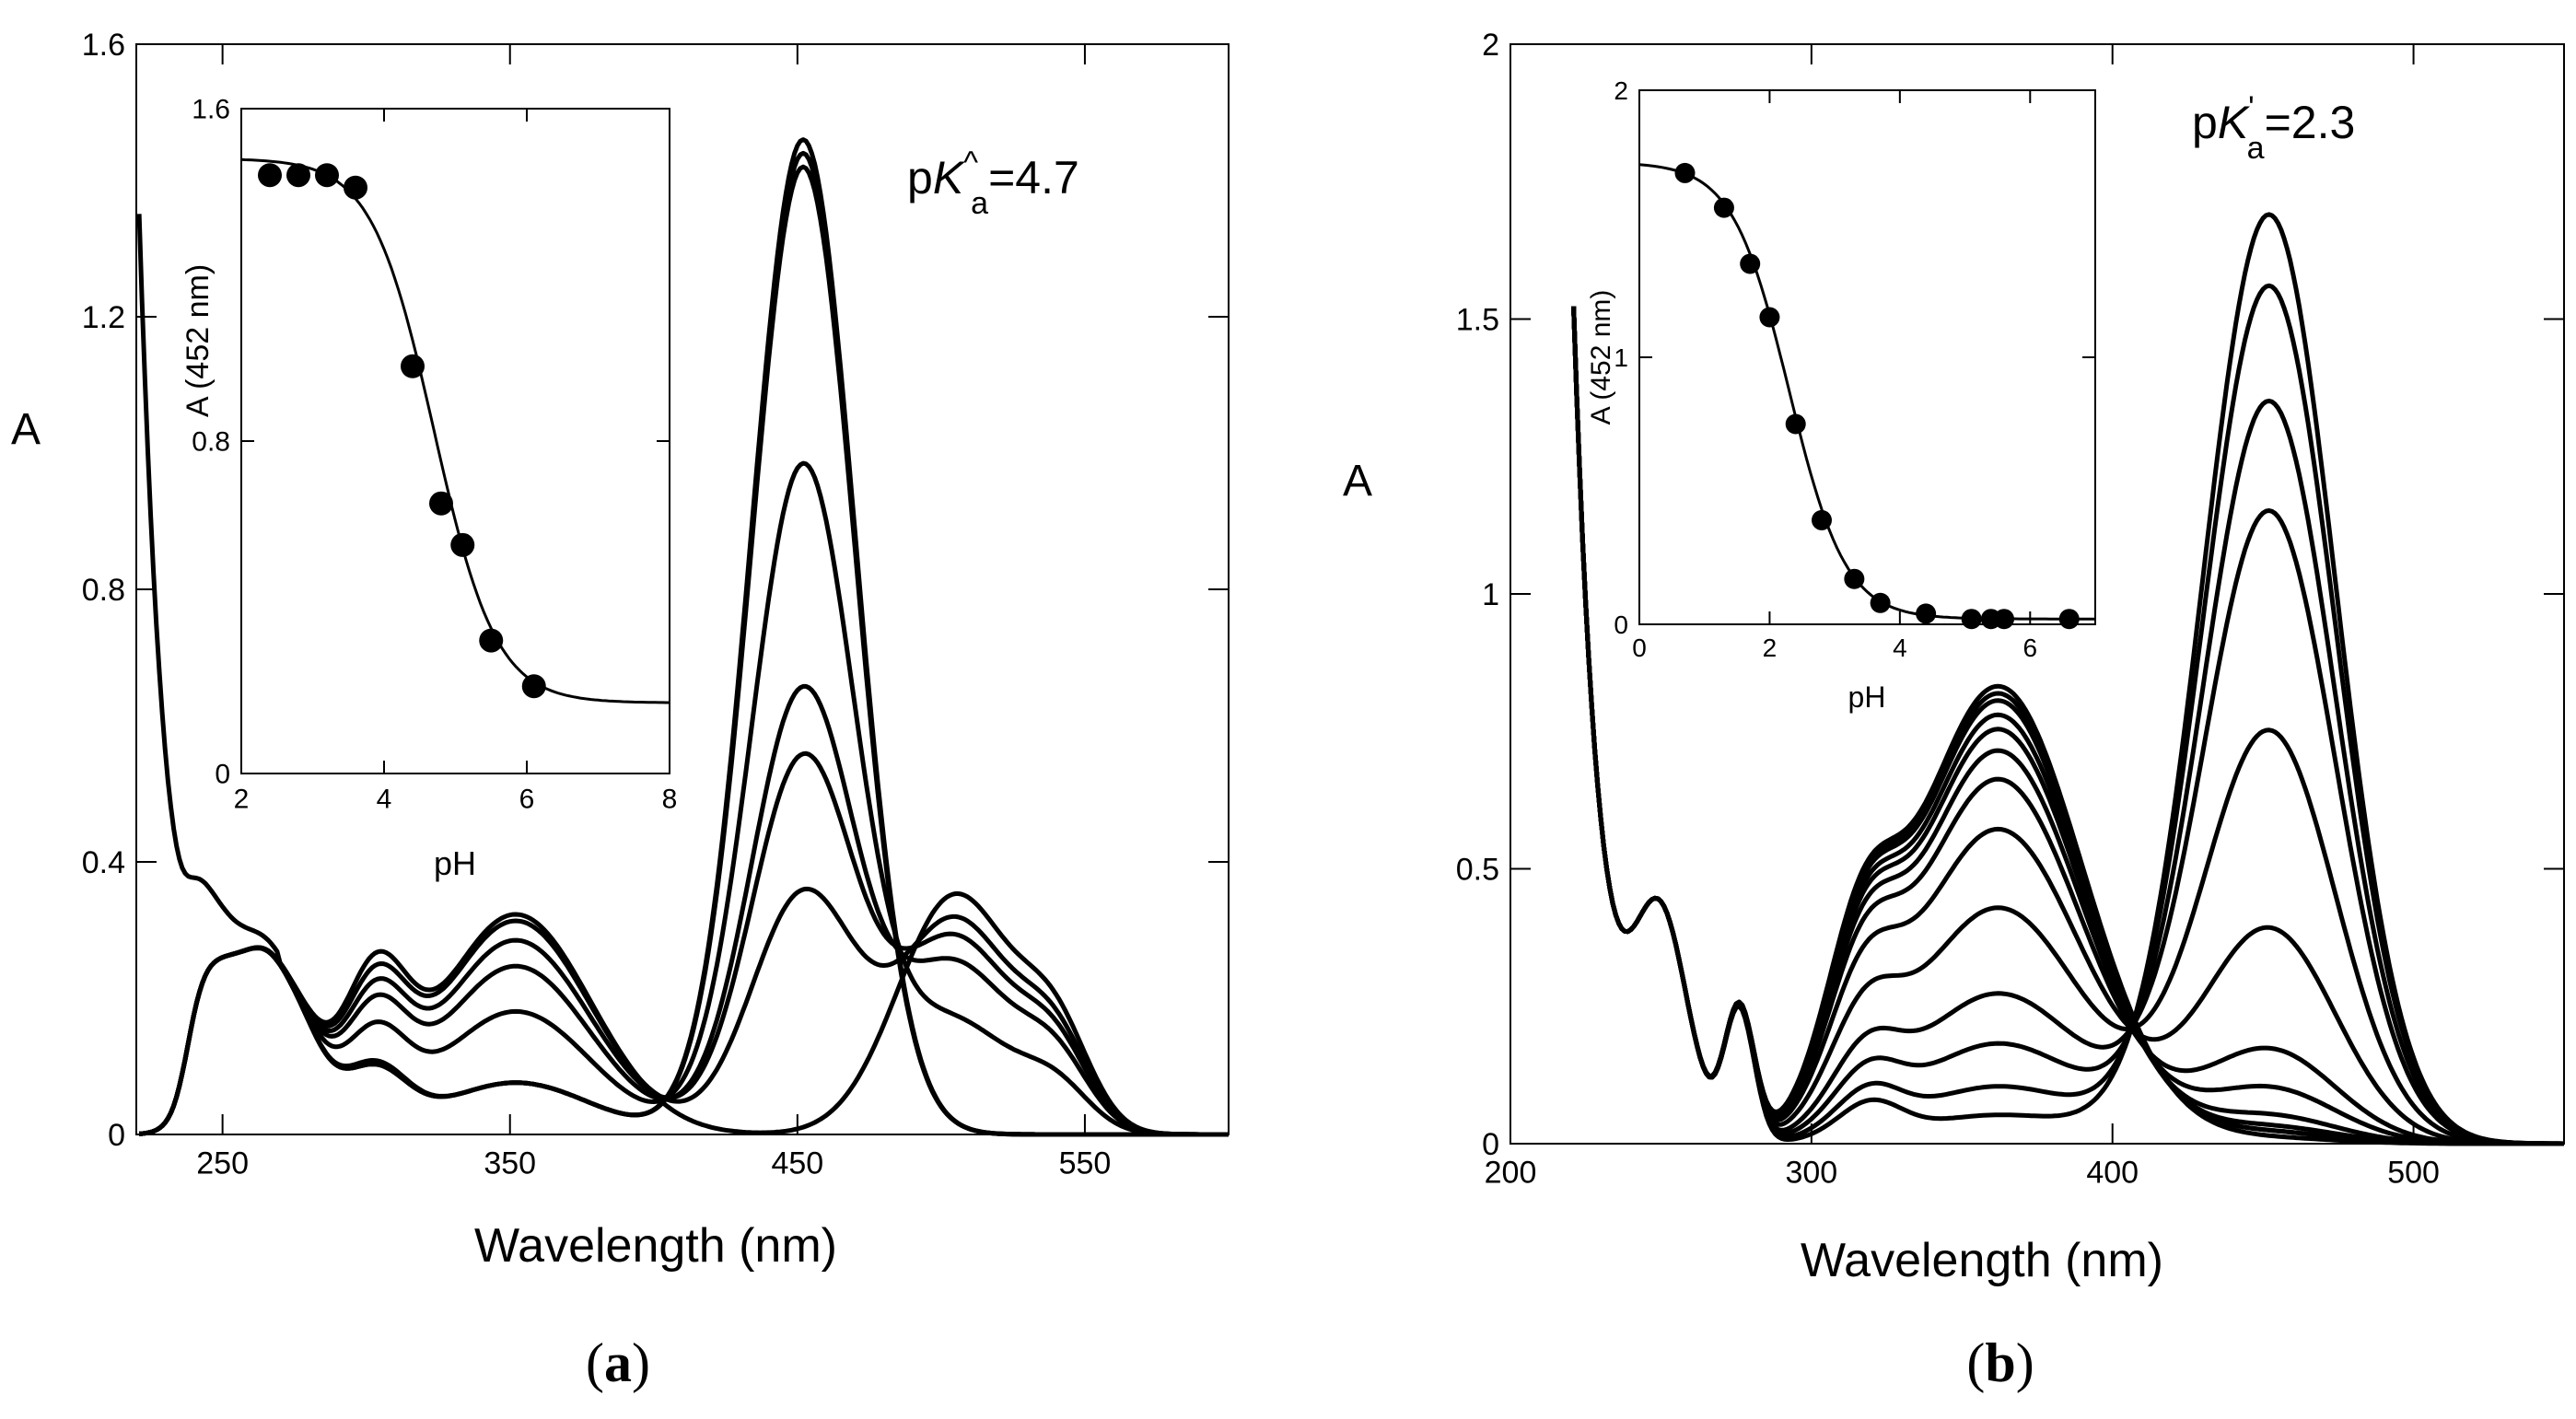  What do you see at coordinates (1867, 697) in the screenshot?
I see `panel-b-inset-x-label: pH` at bounding box center [1867, 697].